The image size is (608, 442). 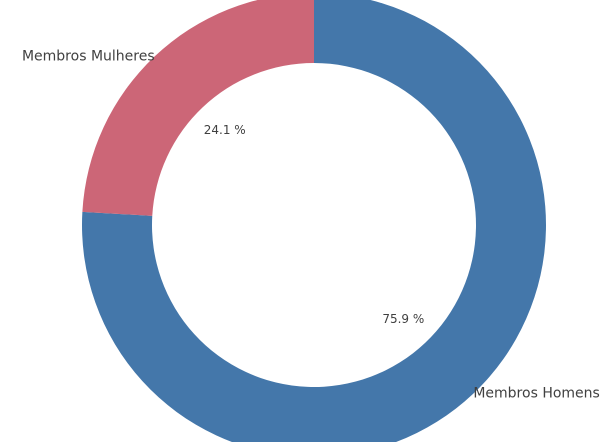 What do you see at coordinates (536, 394) in the screenshot?
I see `category-label: Membros Homens` at bounding box center [536, 394].